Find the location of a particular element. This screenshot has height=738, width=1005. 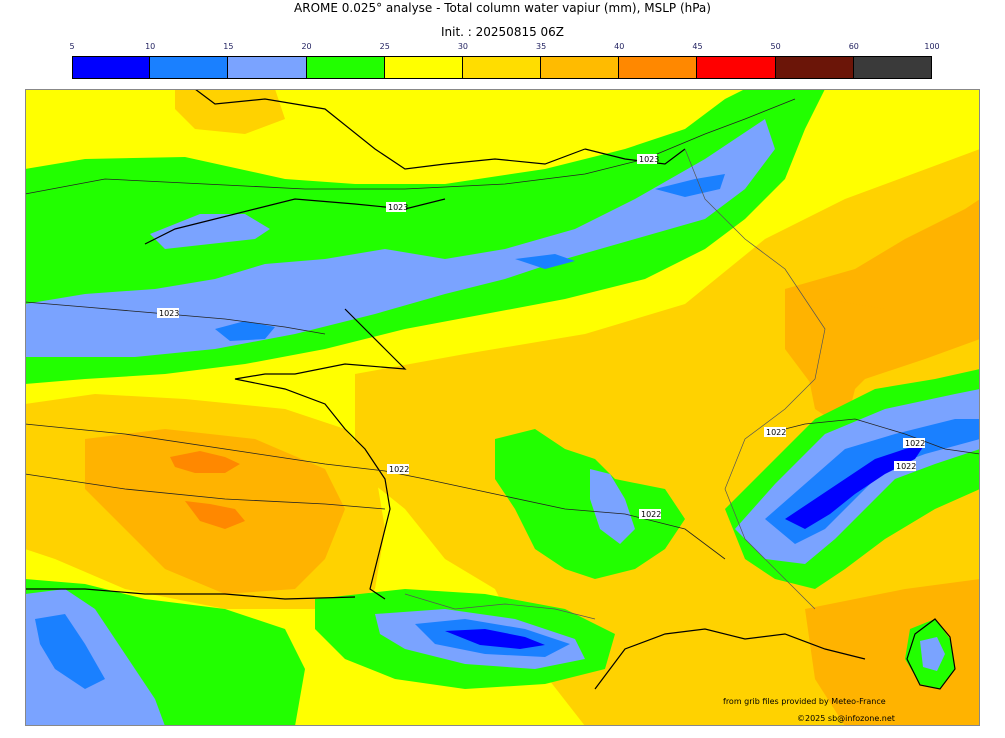

colorbar-tick-label: 60 is located at coordinates (853, 46).